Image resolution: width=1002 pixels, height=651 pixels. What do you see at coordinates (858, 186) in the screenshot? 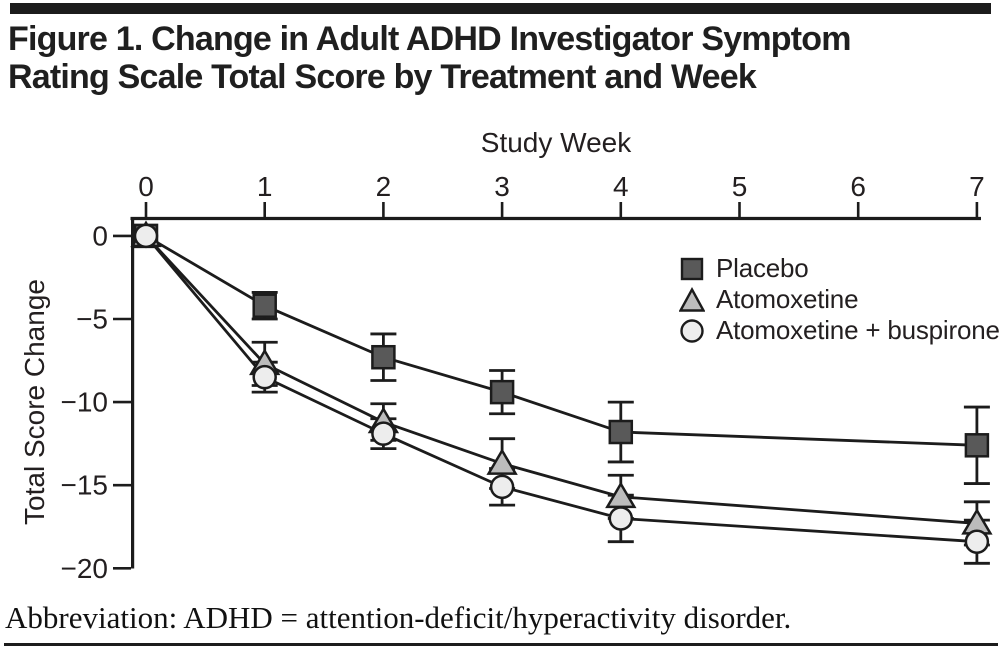
I see `x-tick-label: 6` at bounding box center [858, 186].